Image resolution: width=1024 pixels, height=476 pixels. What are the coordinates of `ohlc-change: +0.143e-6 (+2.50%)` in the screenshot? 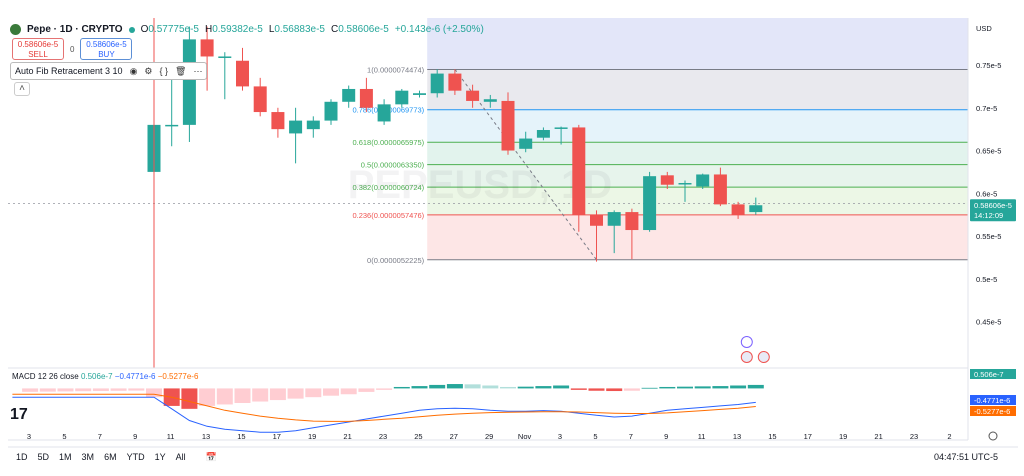 It's located at (439, 29).